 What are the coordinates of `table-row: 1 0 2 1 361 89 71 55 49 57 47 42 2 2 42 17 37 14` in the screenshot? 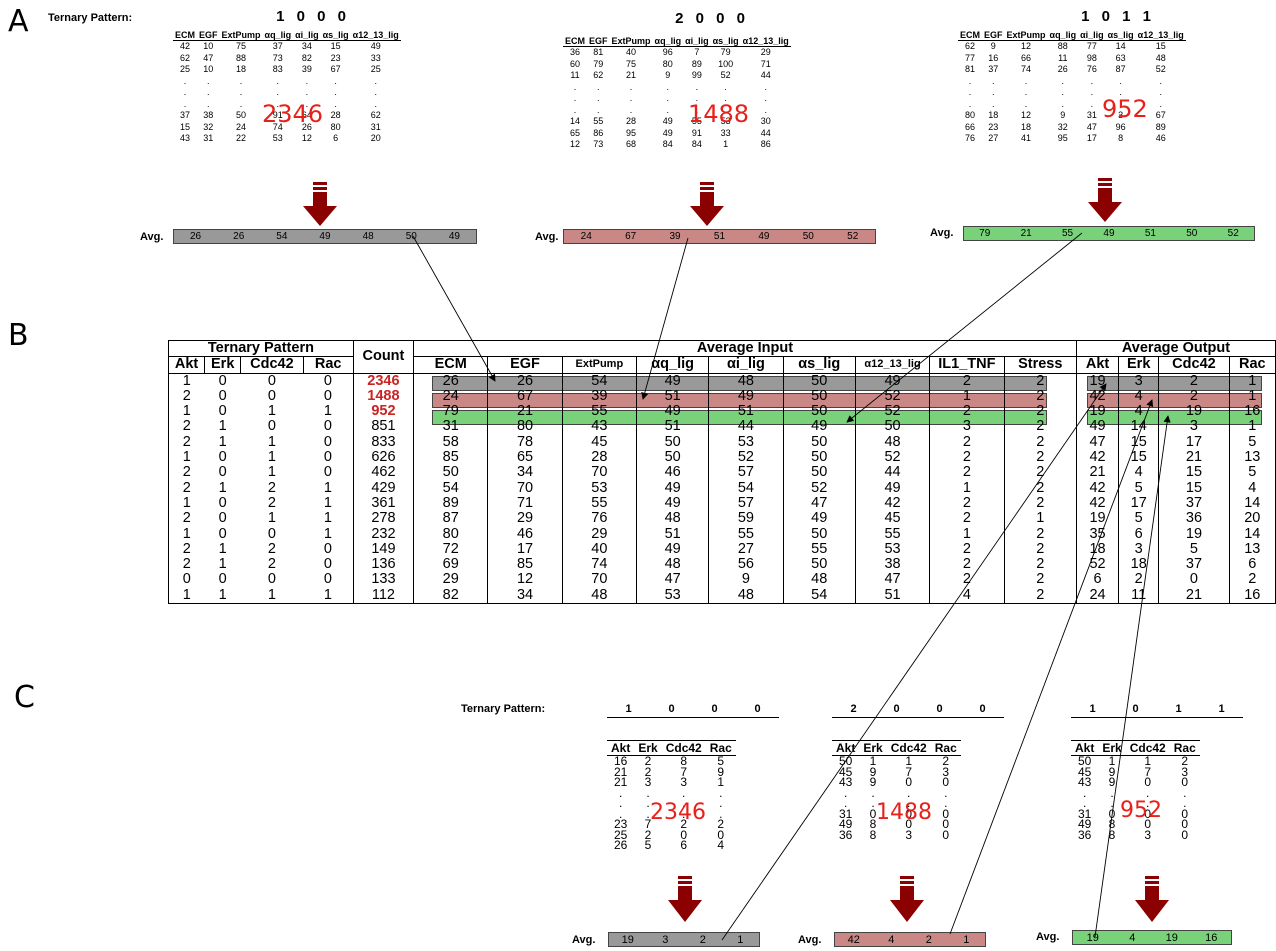 It's located at (721, 503).